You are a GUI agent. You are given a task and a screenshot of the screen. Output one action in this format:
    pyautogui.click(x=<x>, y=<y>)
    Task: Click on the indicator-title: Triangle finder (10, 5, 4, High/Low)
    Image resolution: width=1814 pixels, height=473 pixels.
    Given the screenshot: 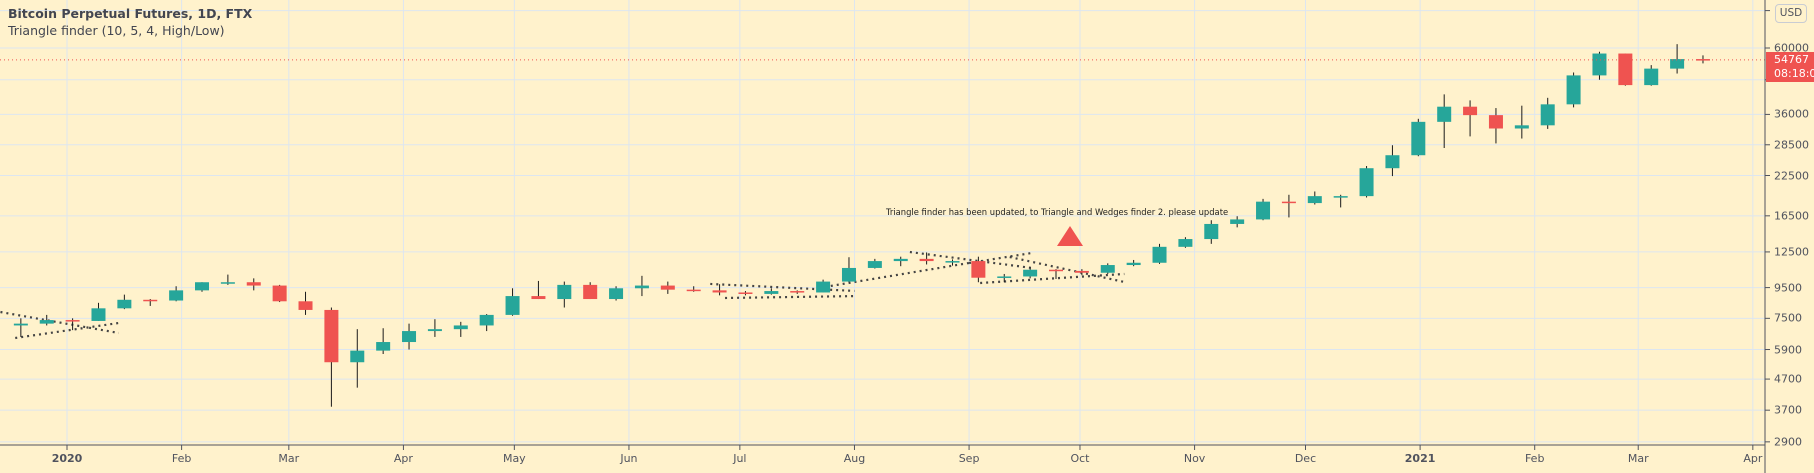 What is the action you would take?
    pyautogui.click(x=116, y=30)
    